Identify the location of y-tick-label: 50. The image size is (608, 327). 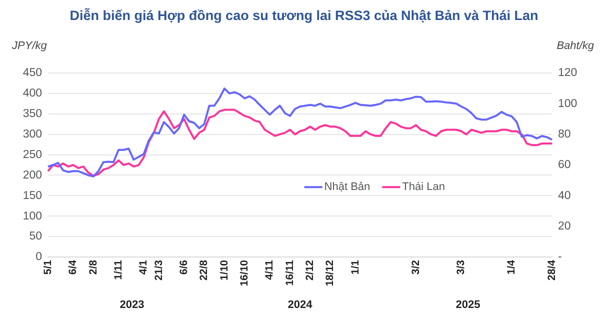
(35, 236).